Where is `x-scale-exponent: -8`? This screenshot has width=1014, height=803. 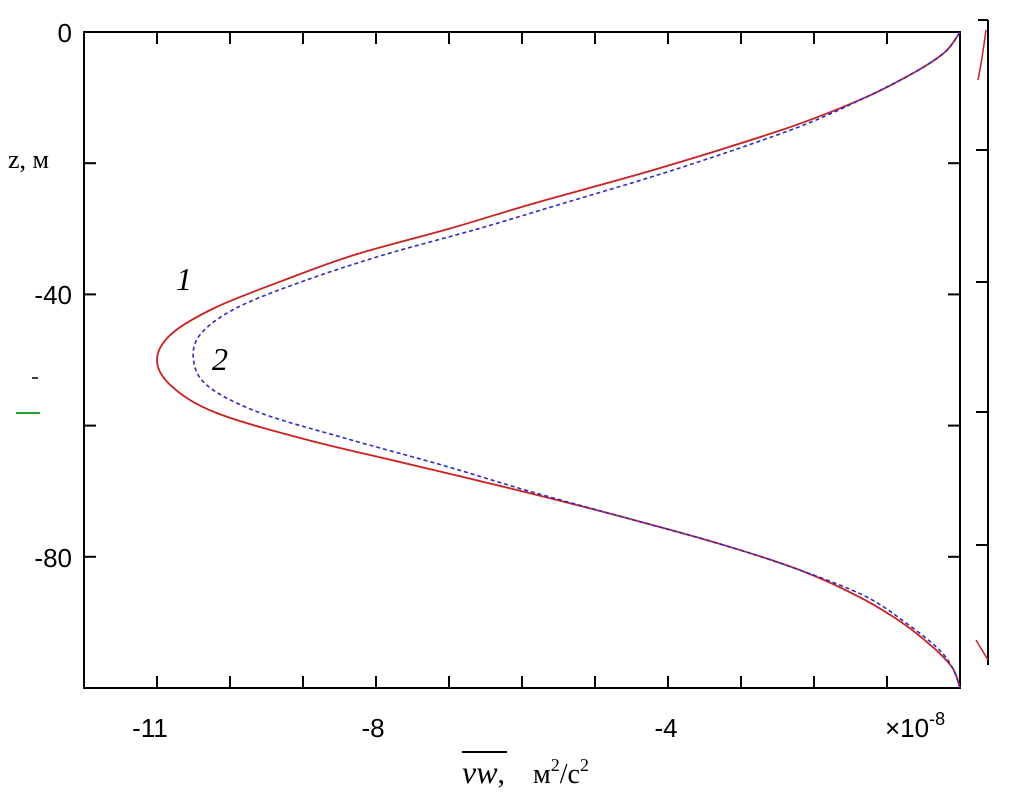 x-scale-exponent: -8 is located at coordinates (937, 719).